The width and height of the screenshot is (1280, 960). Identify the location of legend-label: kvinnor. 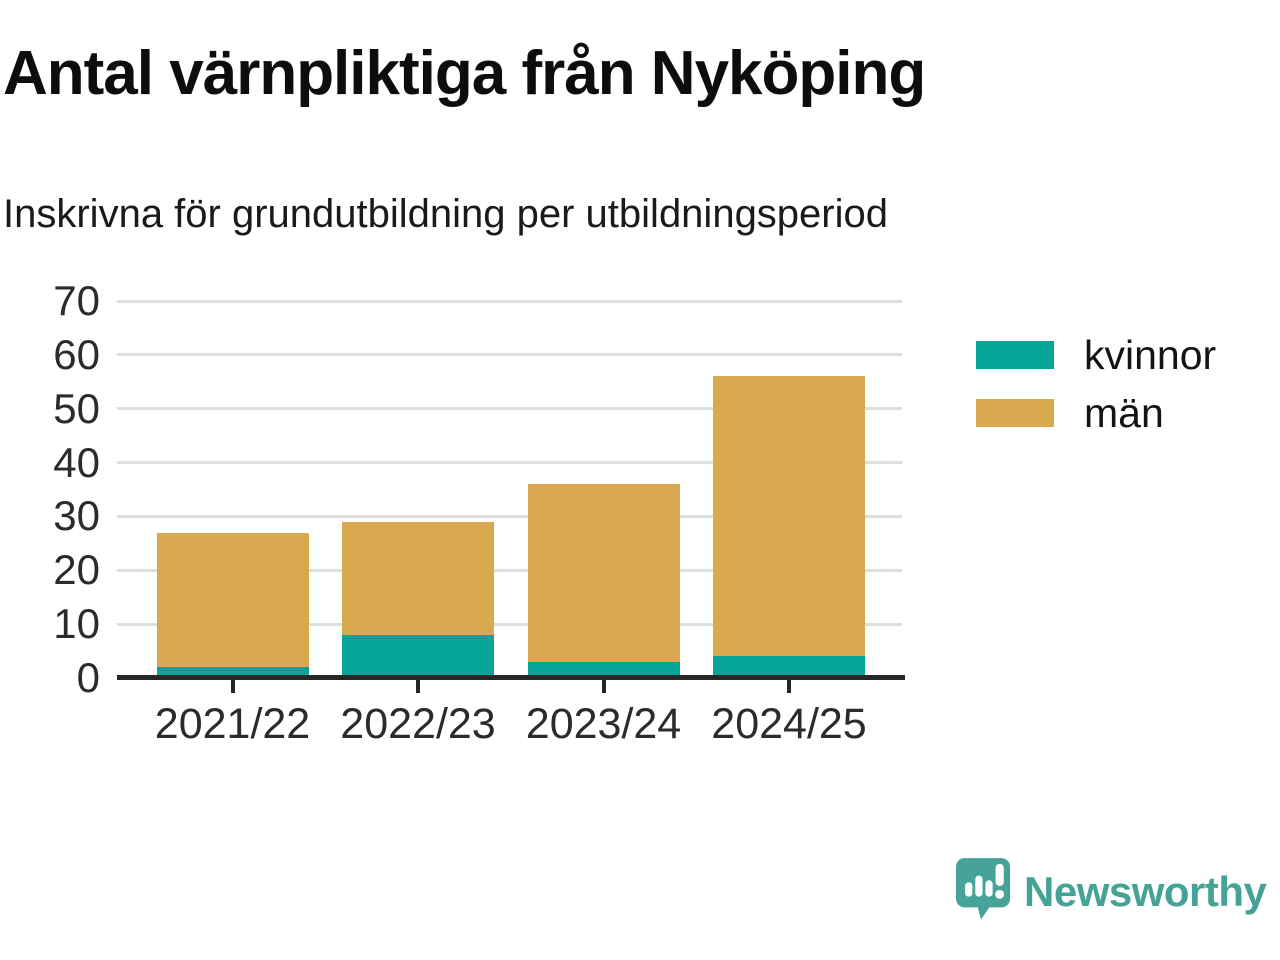
(1150, 355).